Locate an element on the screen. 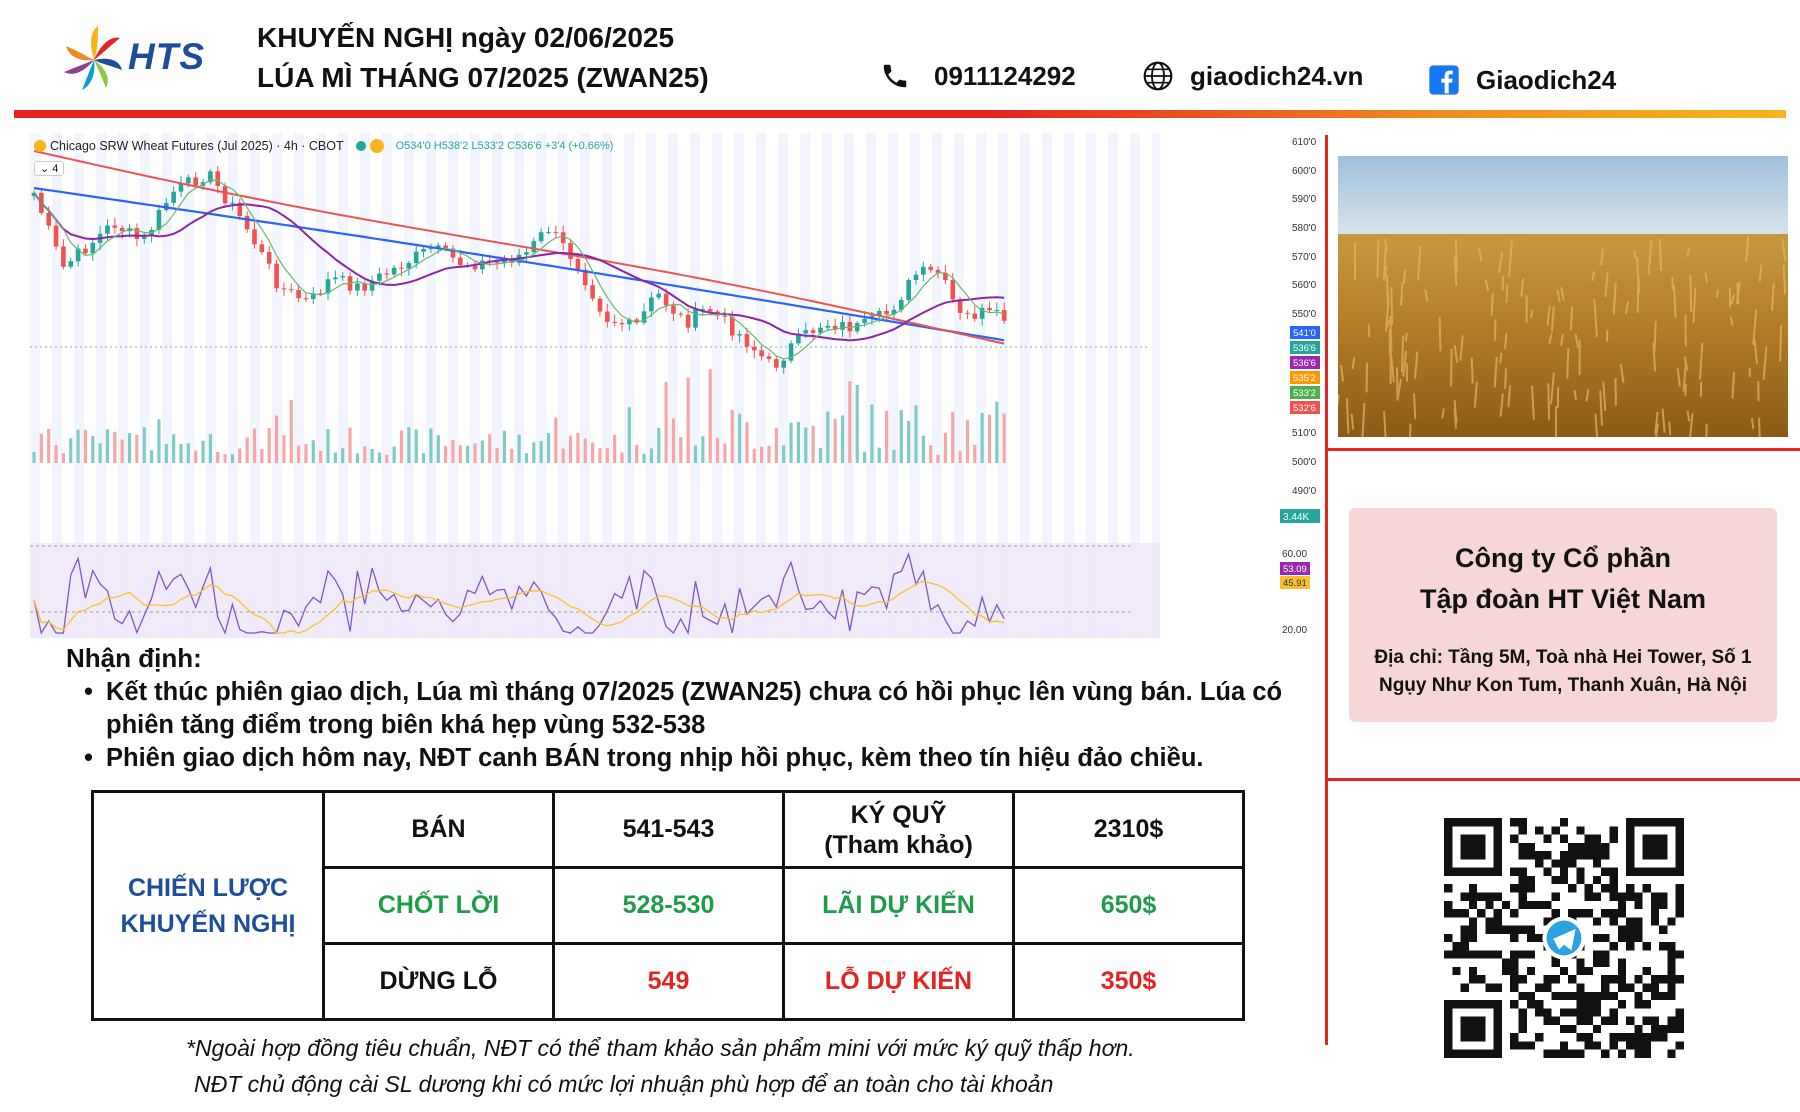 This screenshot has width=1800, height=1112. axis-tick-label: 550'0 is located at coordinates (1304, 314).